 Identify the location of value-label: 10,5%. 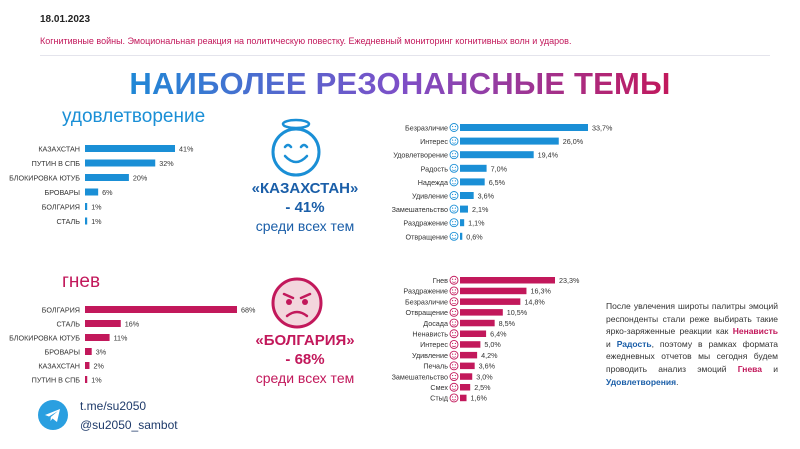
(517, 312).